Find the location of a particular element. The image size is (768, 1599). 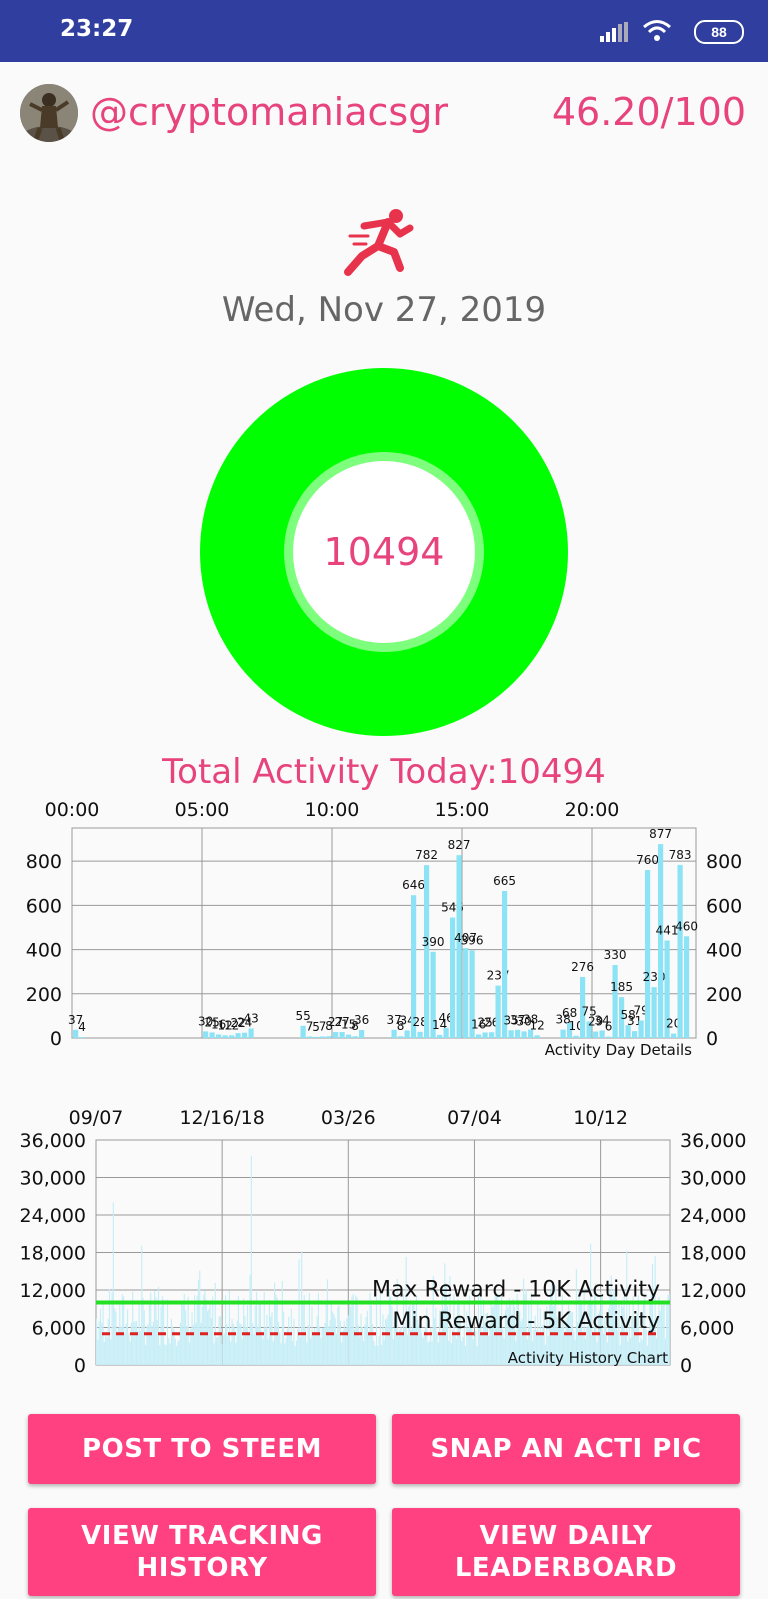

day-chart-bar-label: 31 is located at coordinates (634, 1021).